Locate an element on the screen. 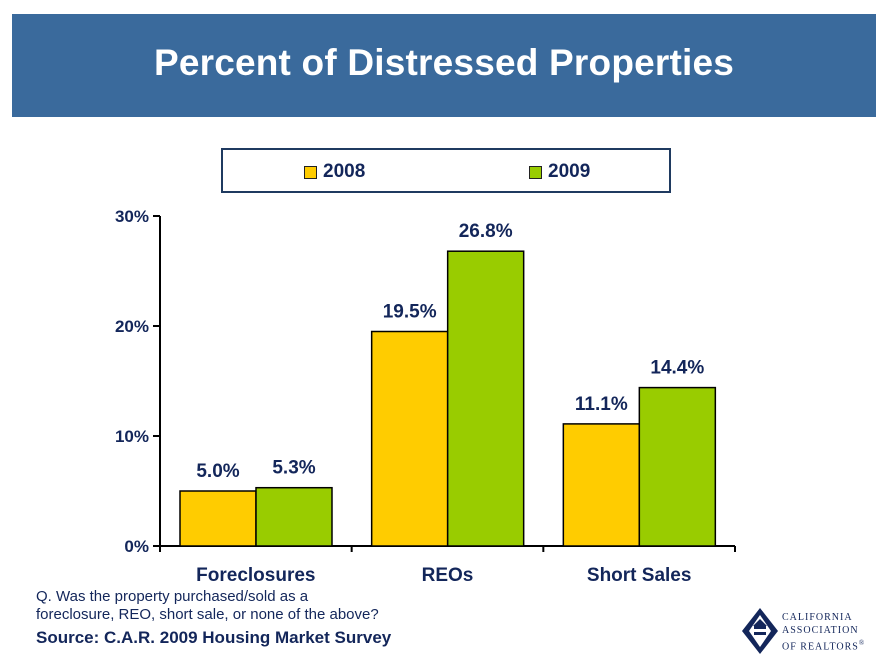 Image resolution: width=888 pixels, height=660 pixels. bar-reos-2008 is located at coordinates (409, 438).